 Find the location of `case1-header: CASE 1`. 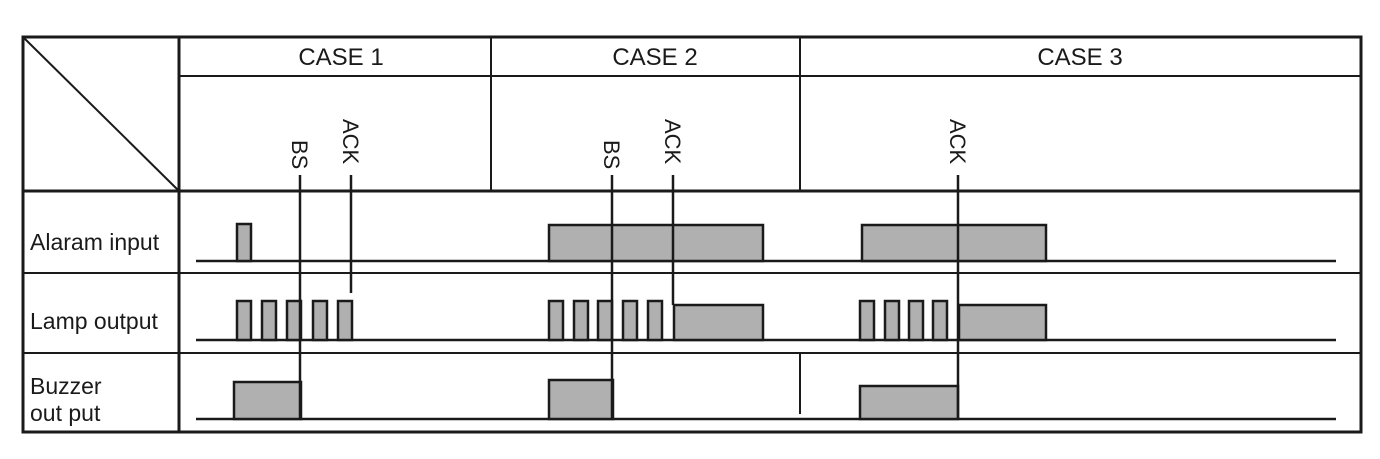

case1-header: CASE 1 is located at coordinates (340, 57).